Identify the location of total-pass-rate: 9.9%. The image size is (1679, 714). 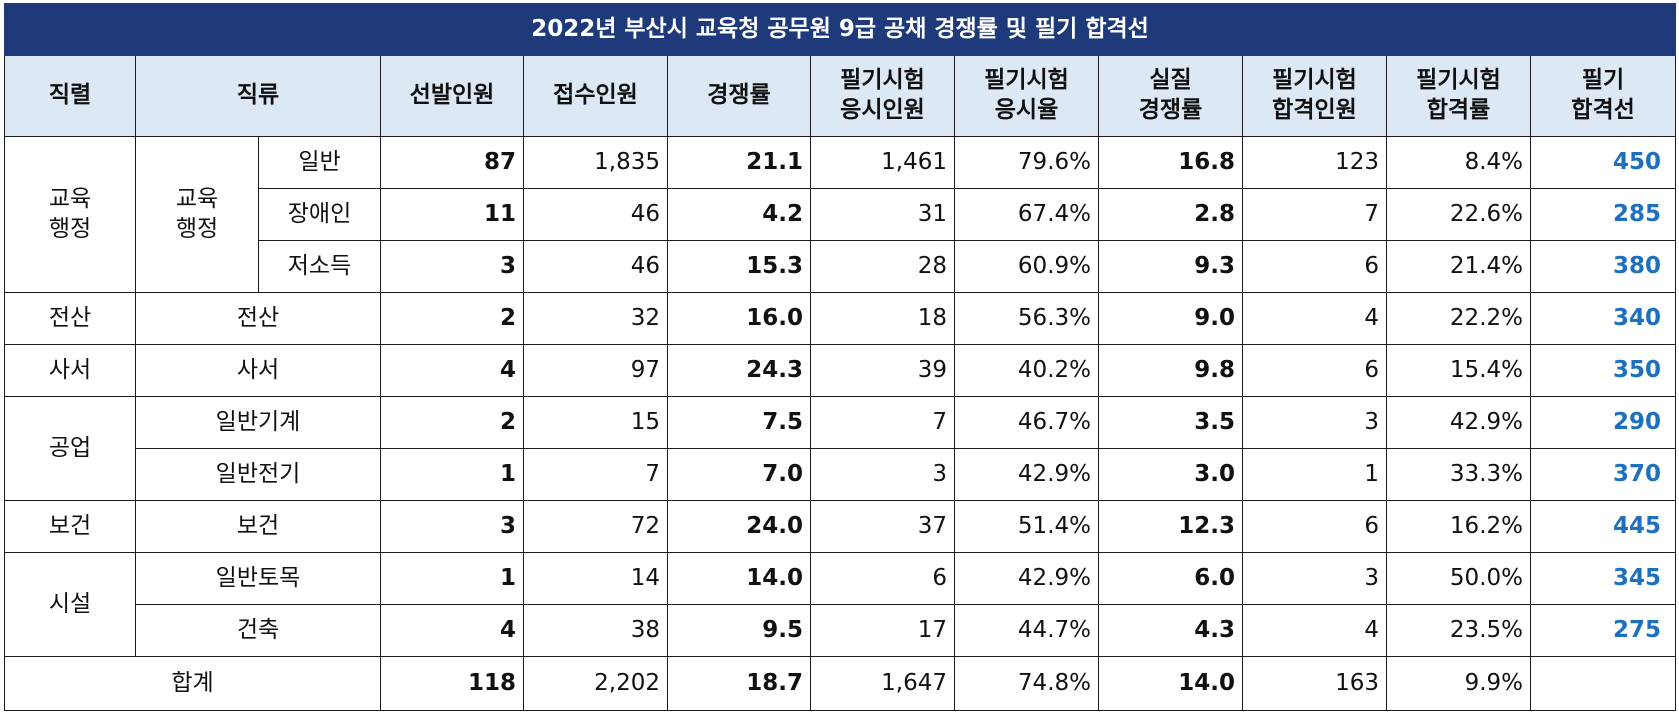
(1458, 683).